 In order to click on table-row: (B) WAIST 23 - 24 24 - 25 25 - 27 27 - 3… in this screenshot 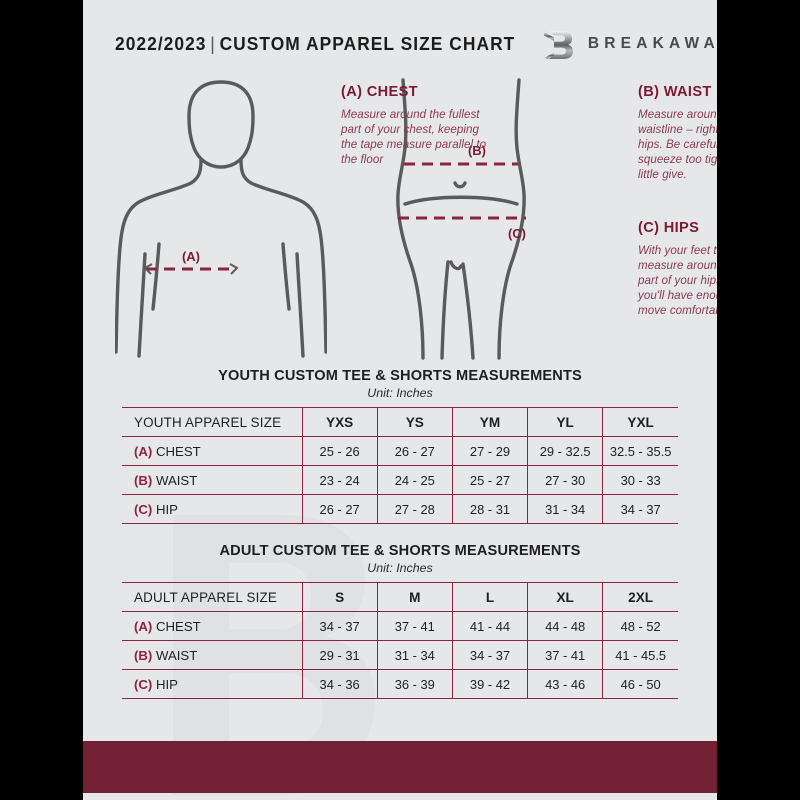, I will do `click(400, 480)`.